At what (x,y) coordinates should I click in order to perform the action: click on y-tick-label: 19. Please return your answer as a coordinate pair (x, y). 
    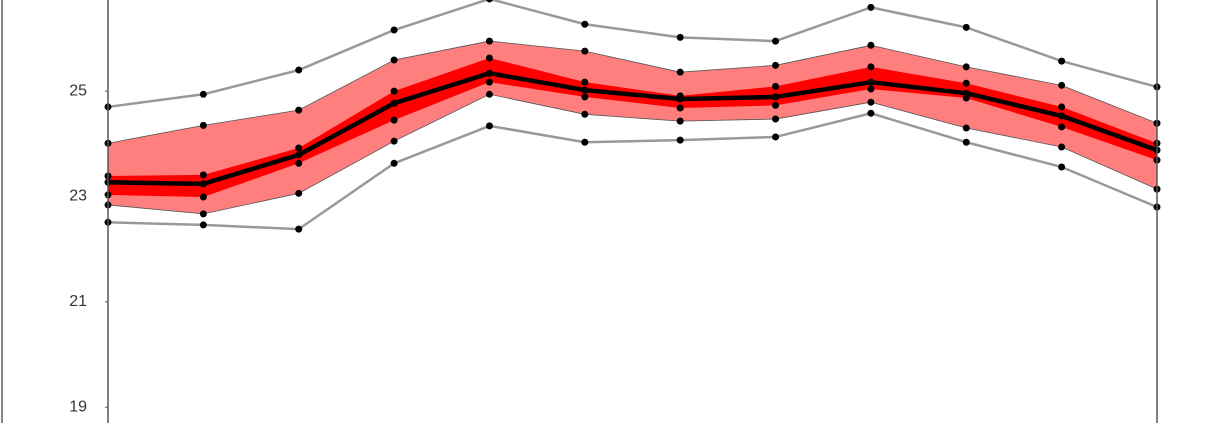
    Looking at the image, I should click on (78, 406).